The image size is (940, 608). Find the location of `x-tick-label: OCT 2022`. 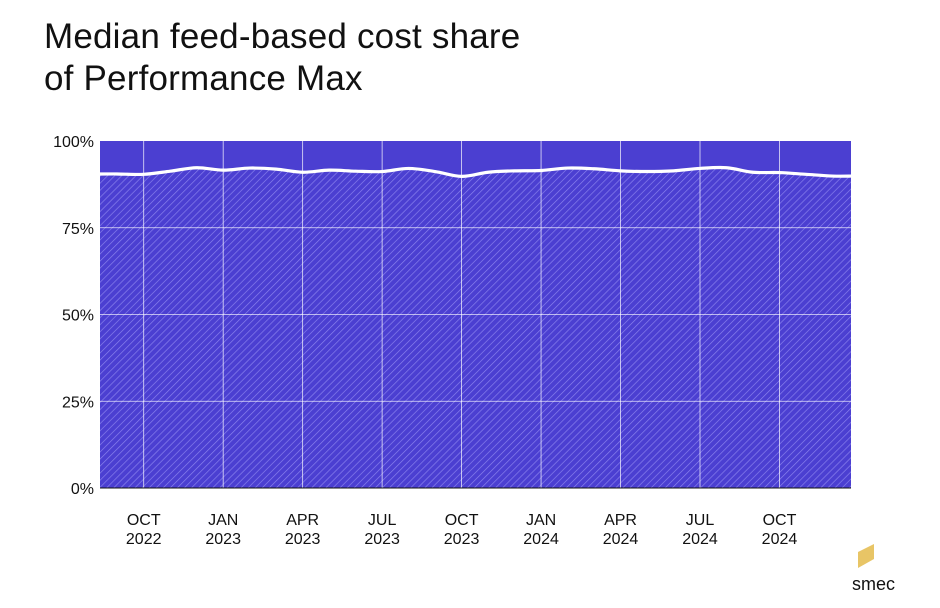

x-tick-label: OCT 2022 is located at coordinates (144, 530).